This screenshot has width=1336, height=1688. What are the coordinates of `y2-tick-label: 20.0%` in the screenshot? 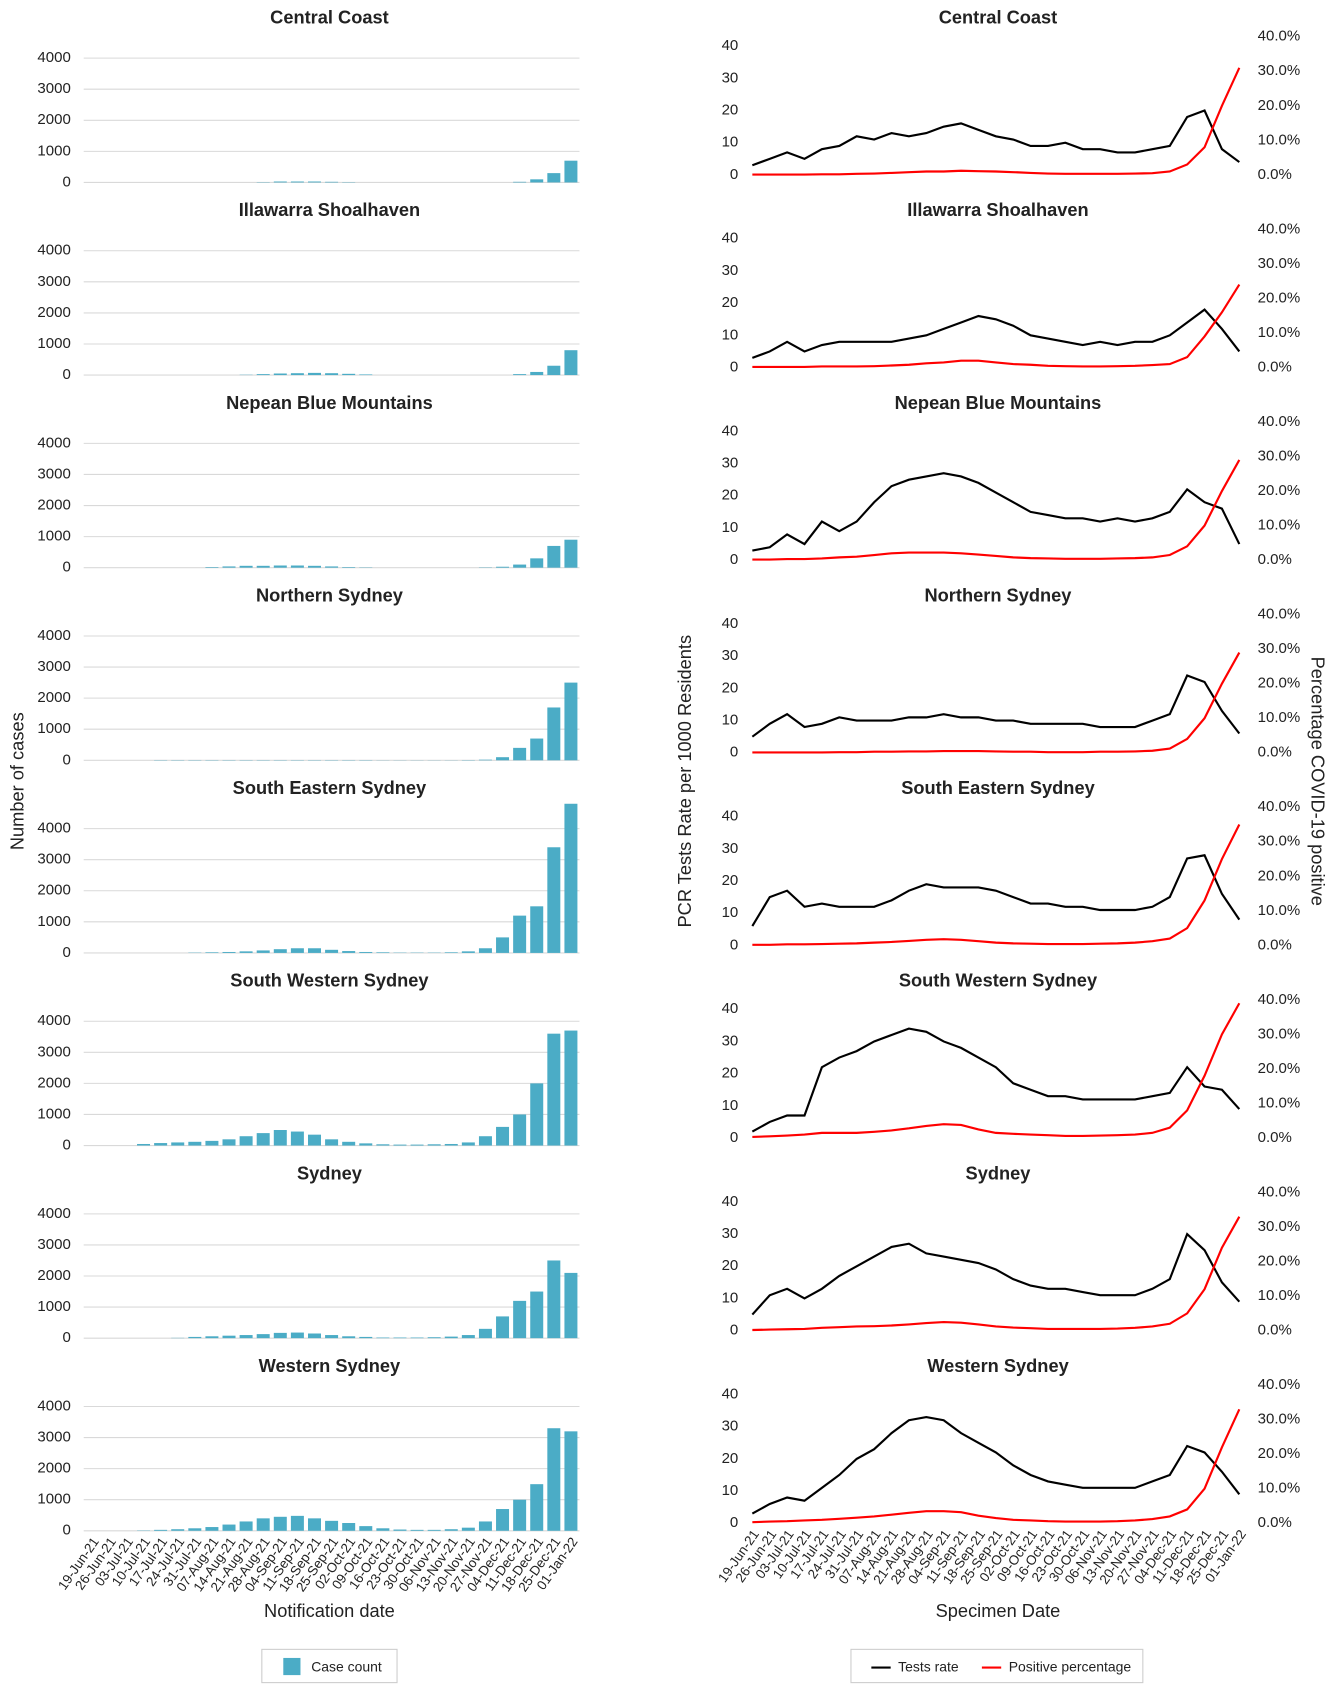 It's located at (1279, 1453).